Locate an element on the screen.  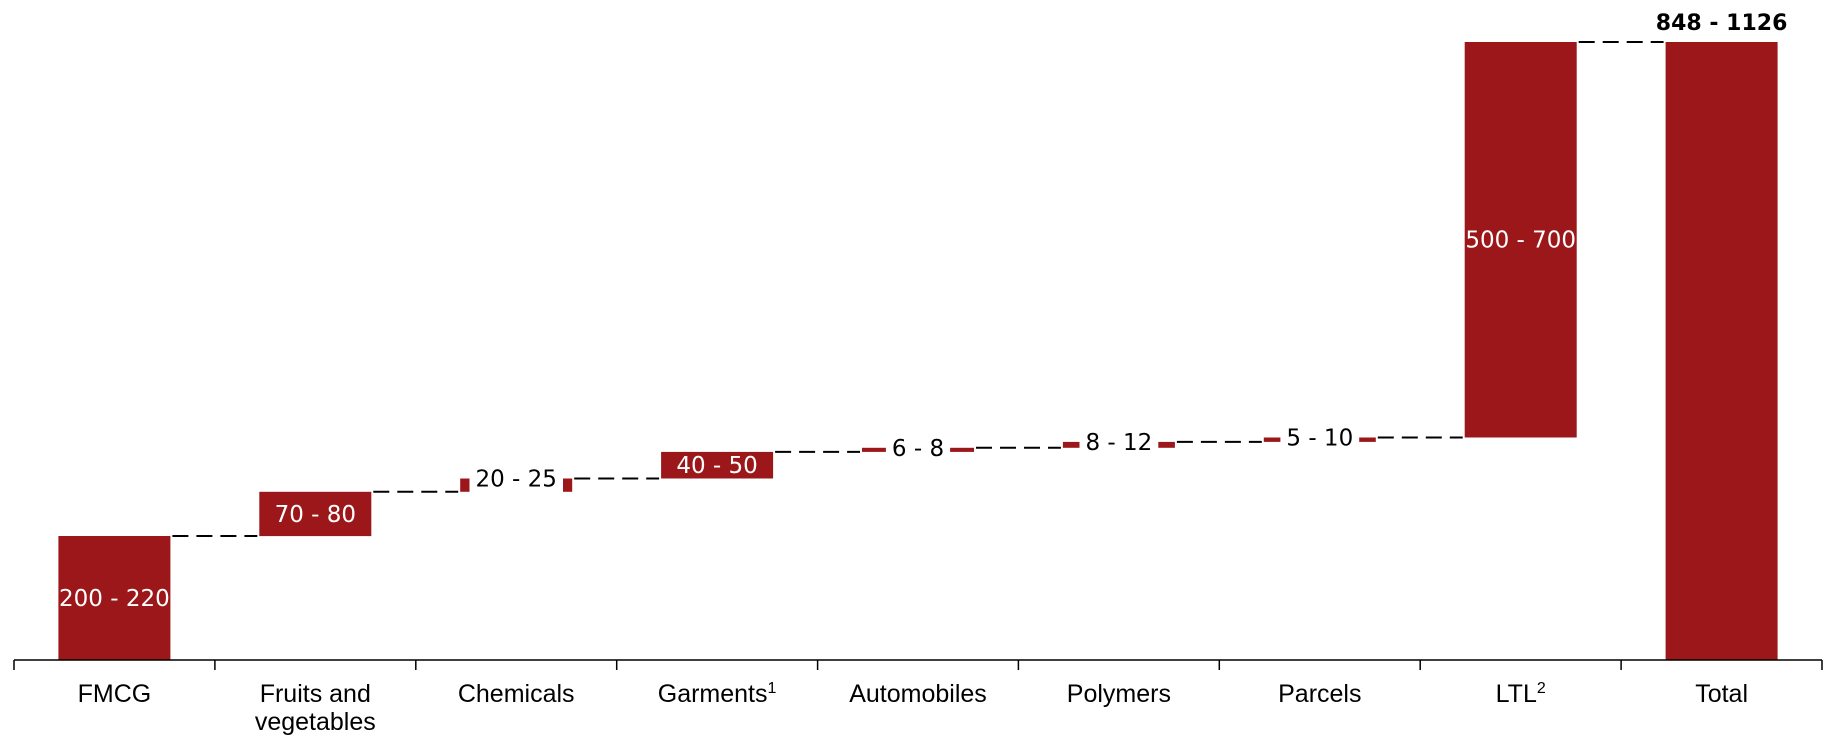
value-label-7: 500 - 700 is located at coordinates (1520, 241).